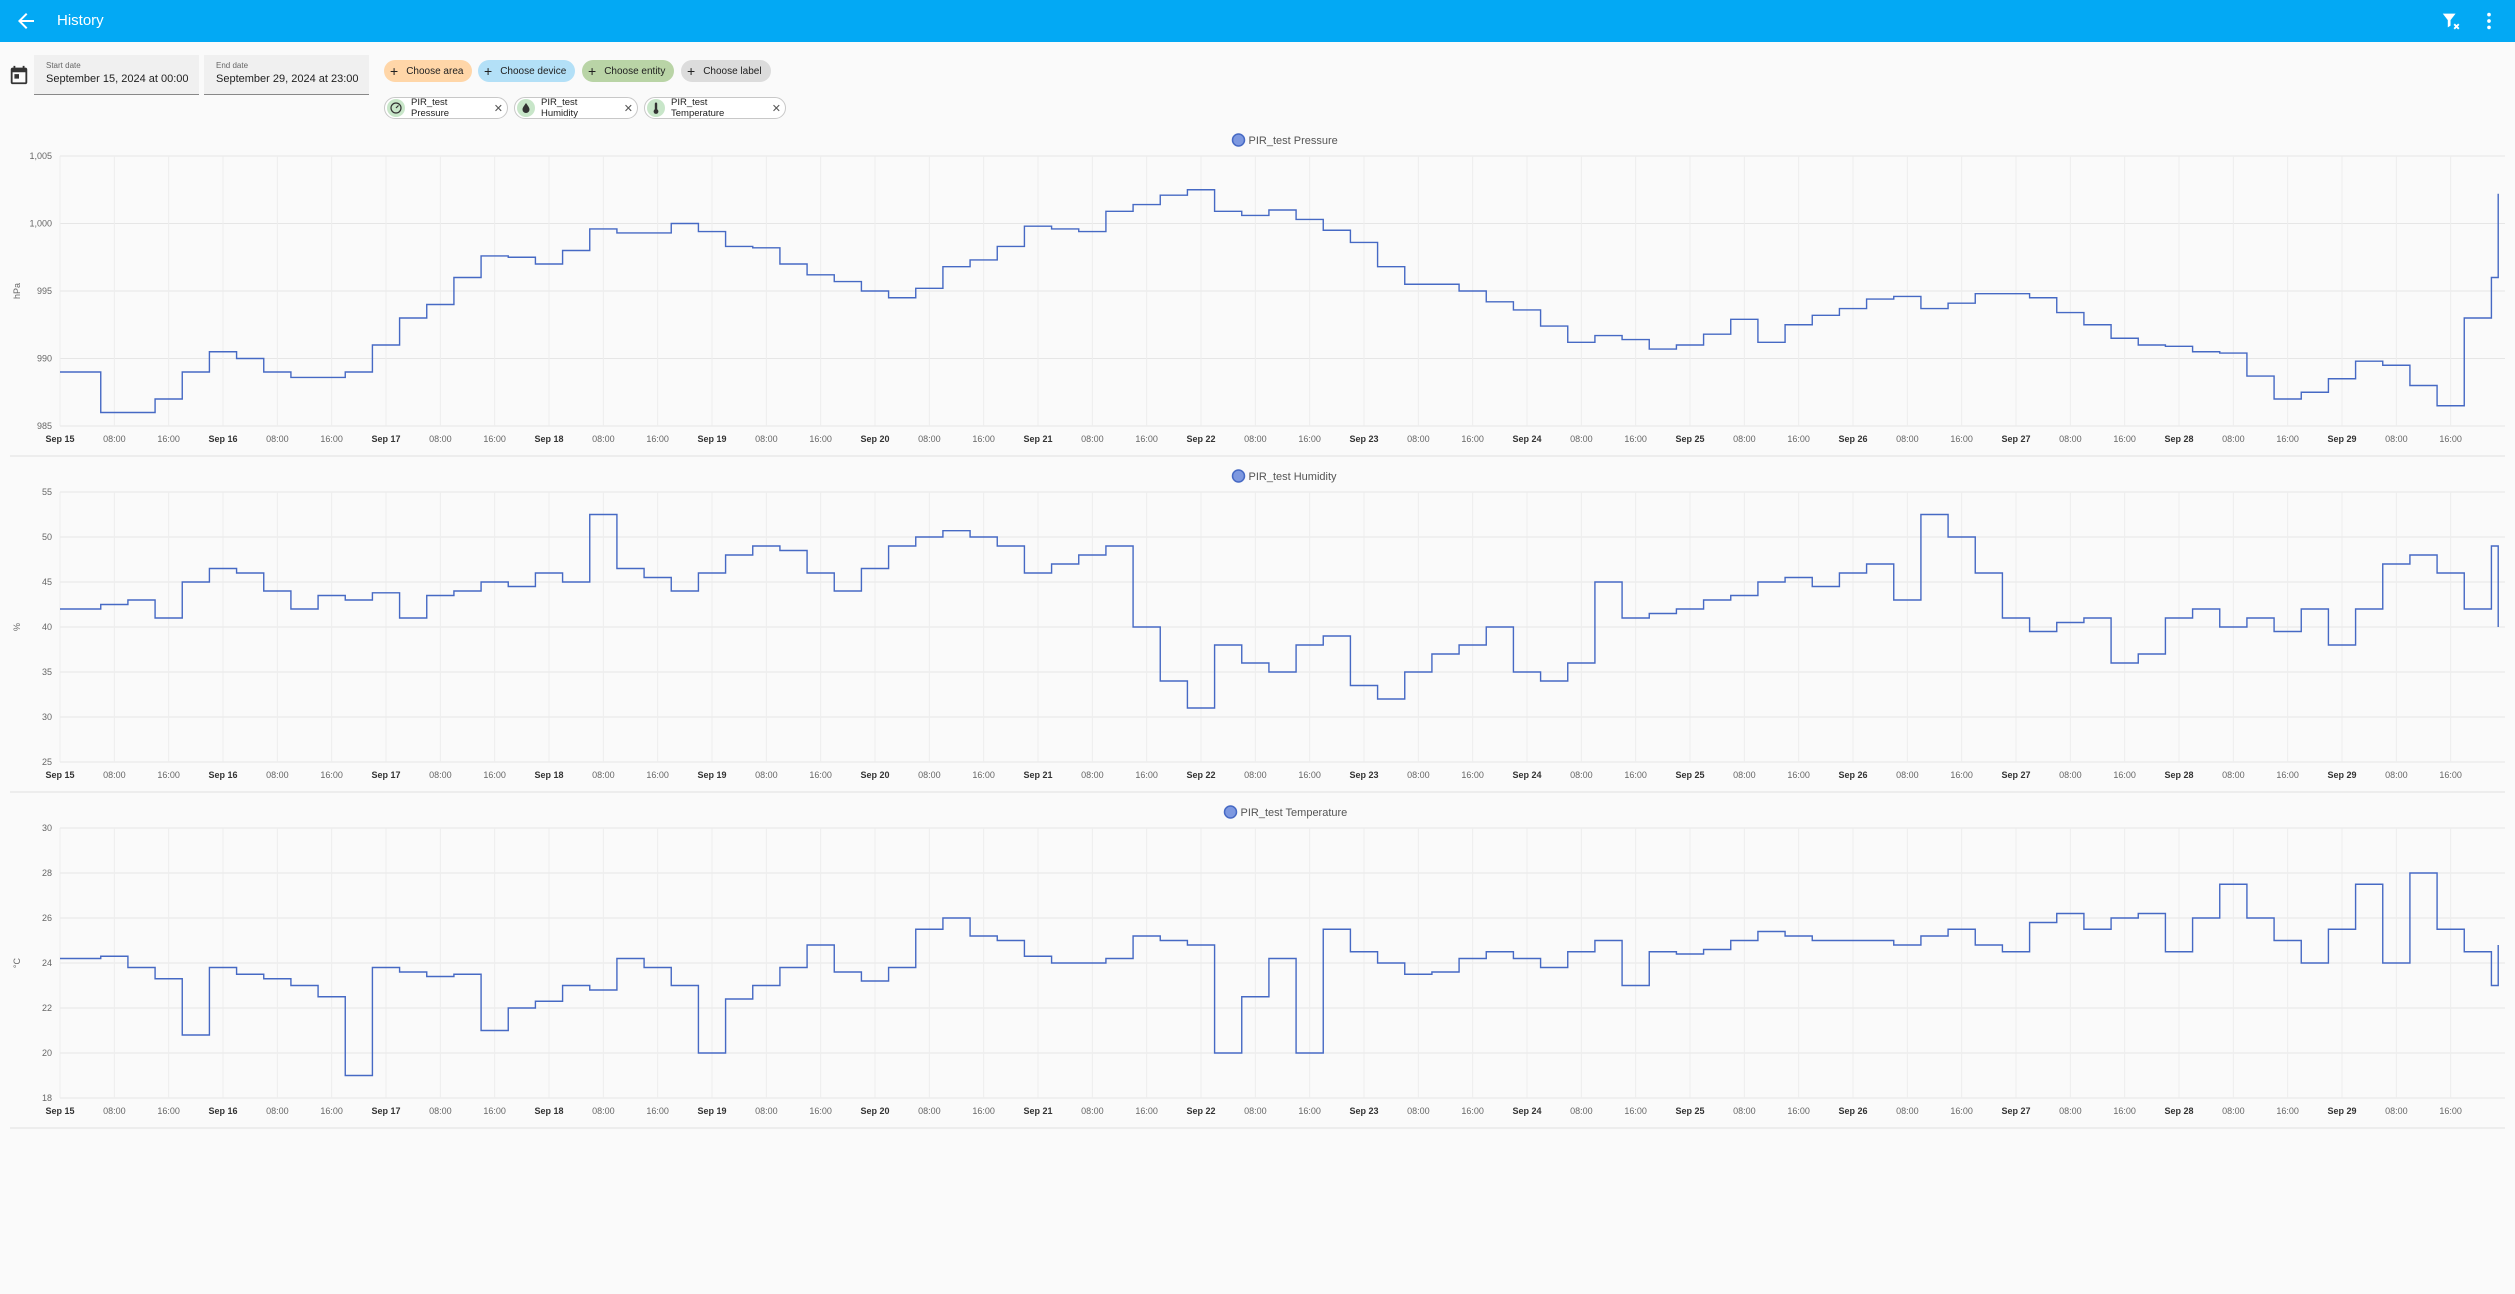  What do you see at coordinates (2015, 1111) in the screenshot?
I see `x-tick-label: Sep 27` at bounding box center [2015, 1111].